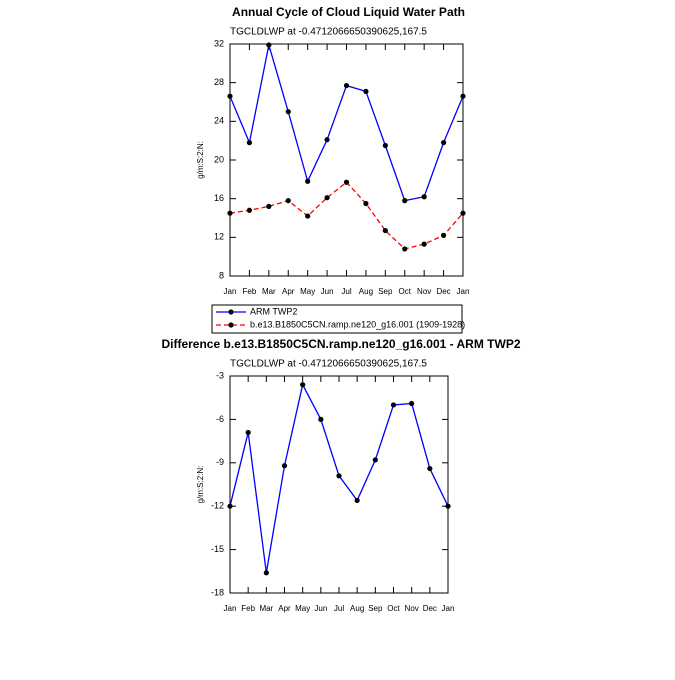  Describe the element at coordinates (219, 121) in the screenshot. I see `y-tick-label: 24` at that location.